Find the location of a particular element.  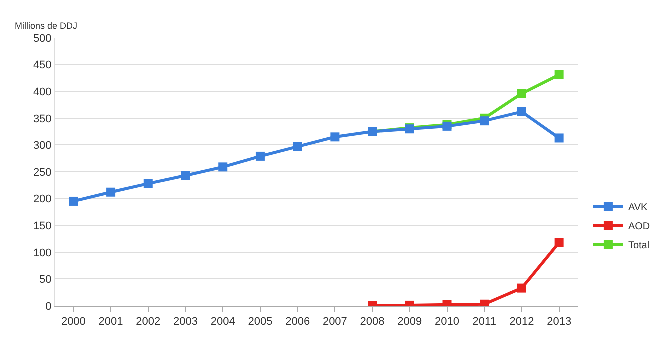

x-tick-label: 2012 is located at coordinates (522, 322).